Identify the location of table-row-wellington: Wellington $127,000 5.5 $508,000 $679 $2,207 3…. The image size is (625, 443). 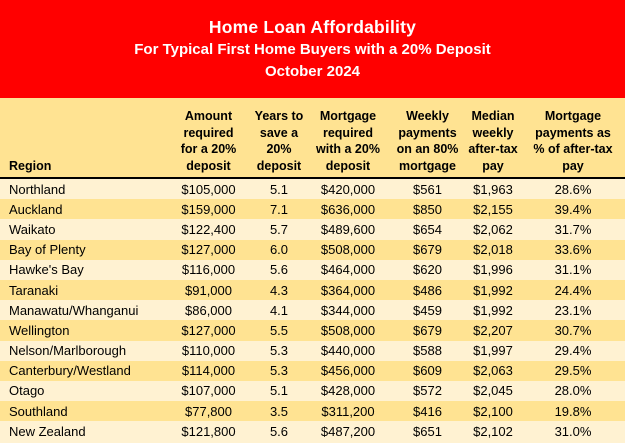
(312, 330).